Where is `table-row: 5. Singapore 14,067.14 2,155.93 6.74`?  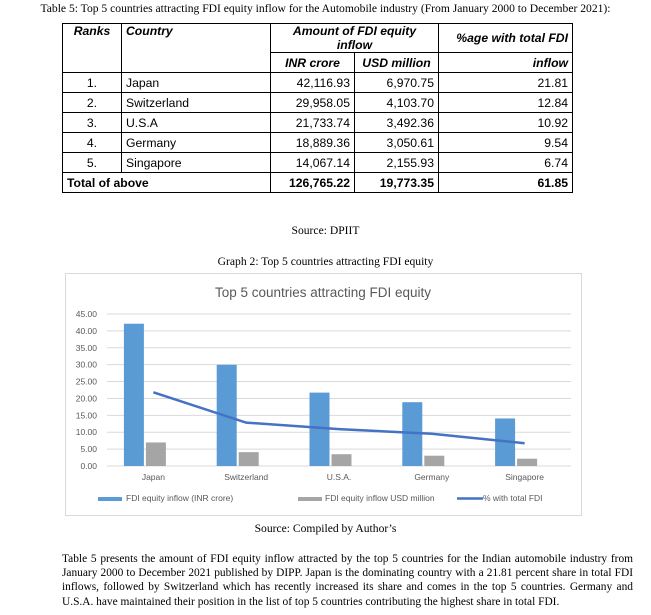 table-row: 5. Singapore 14,067.14 2,155.93 6.74 is located at coordinates (317, 162).